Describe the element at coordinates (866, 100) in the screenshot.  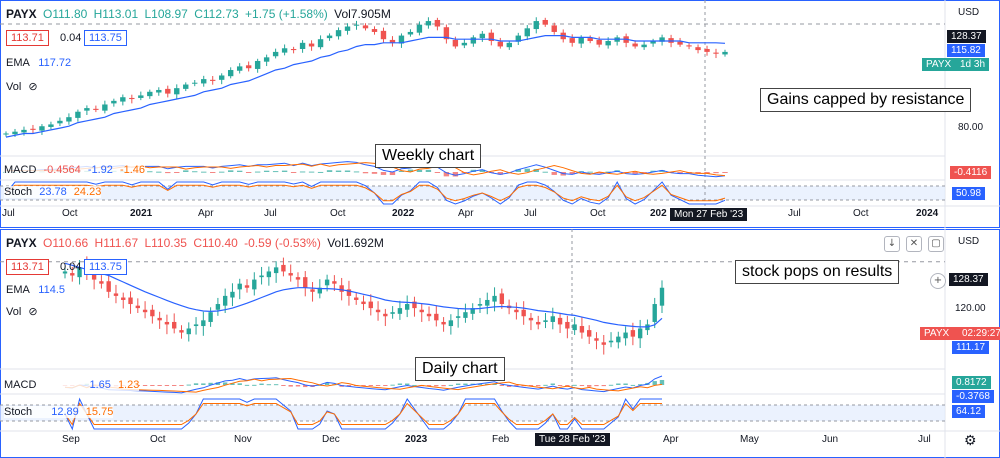
I see `resistance-callout: Gains capped by resistance` at that location.